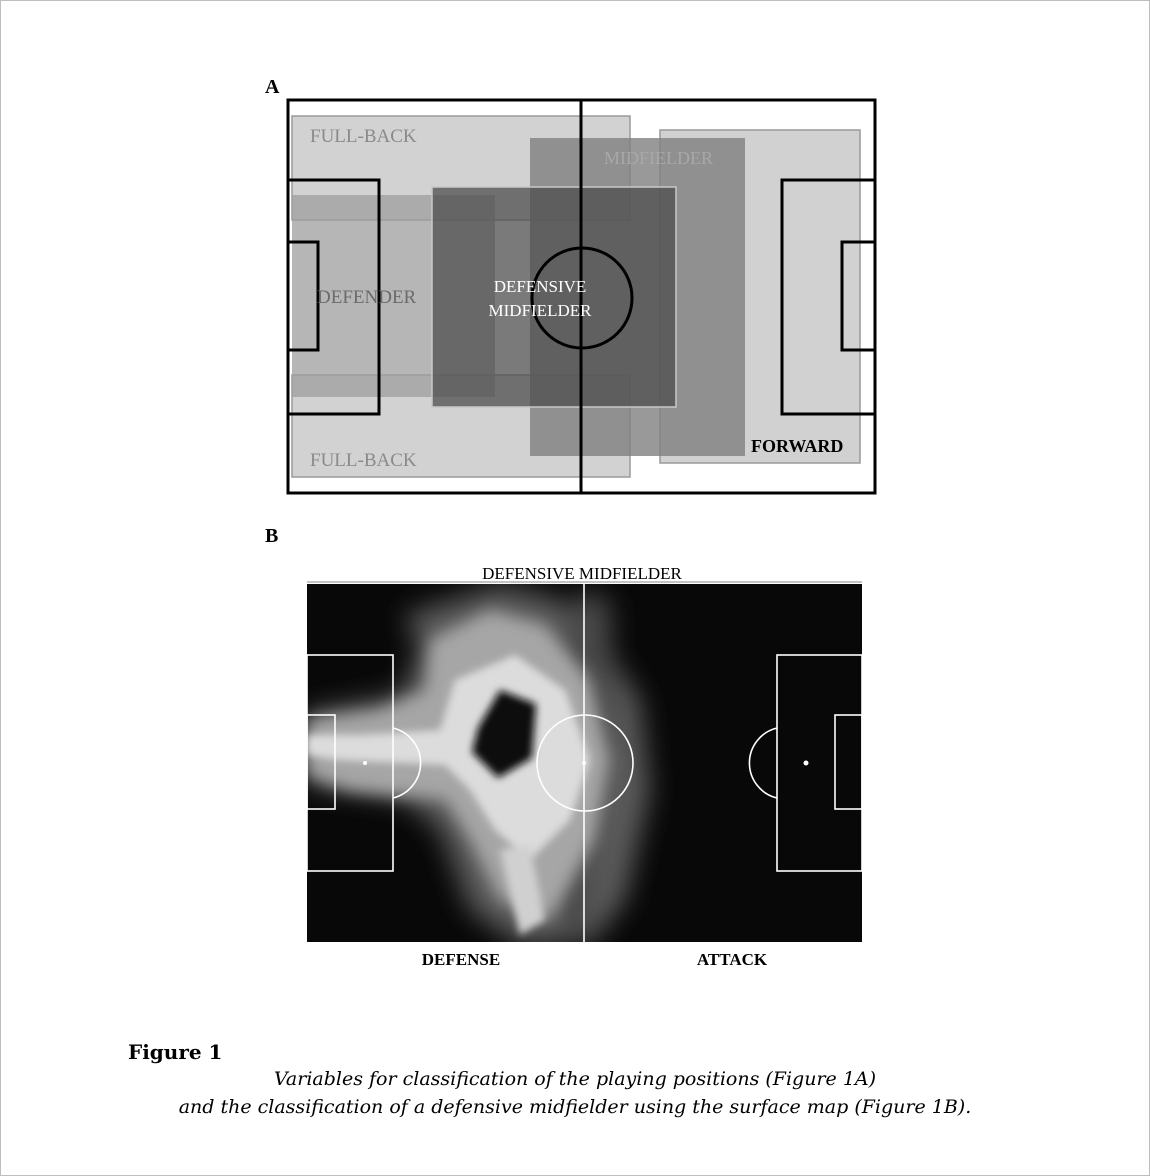 Image resolution: width=1150 pixels, height=1176 pixels. I want to click on full-back-top-label: FULL-BACK, so click(363, 136).